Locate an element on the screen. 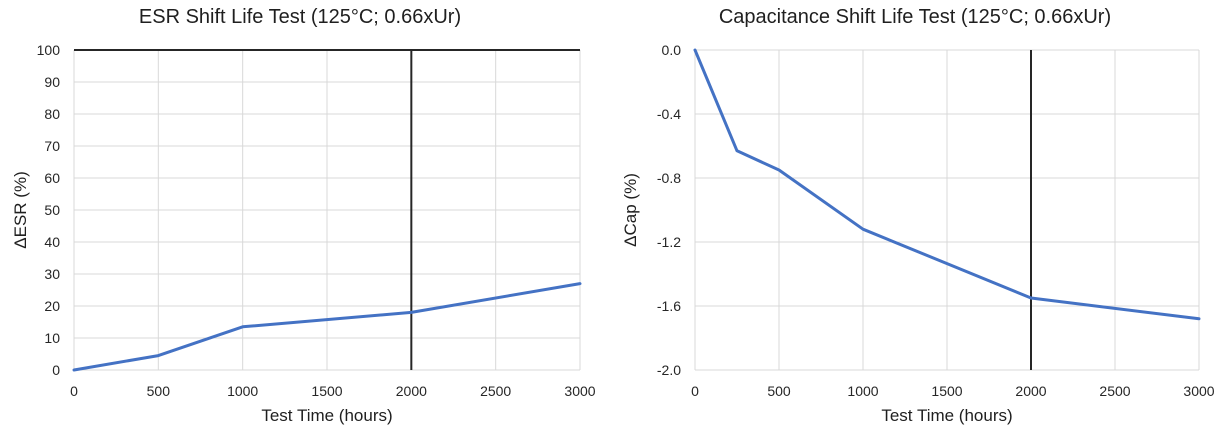 Image resolution: width=1220 pixels, height=427 pixels. esr-y-tick-label: 80 is located at coordinates (52, 114).